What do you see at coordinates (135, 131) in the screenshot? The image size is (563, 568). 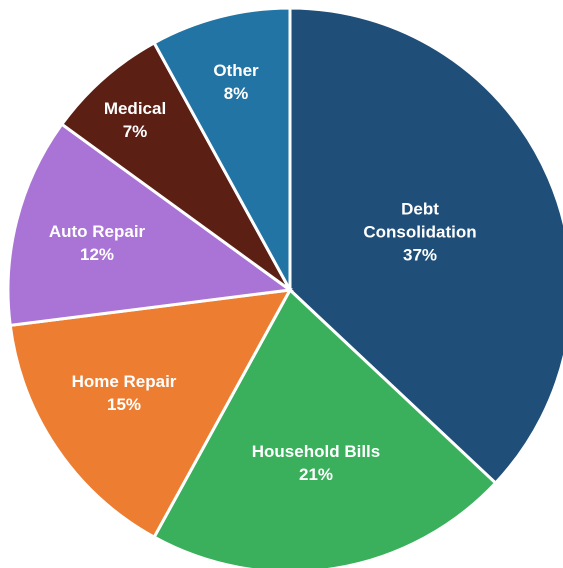 I see `slice-value: 7%` at bounding box center [135, 131].